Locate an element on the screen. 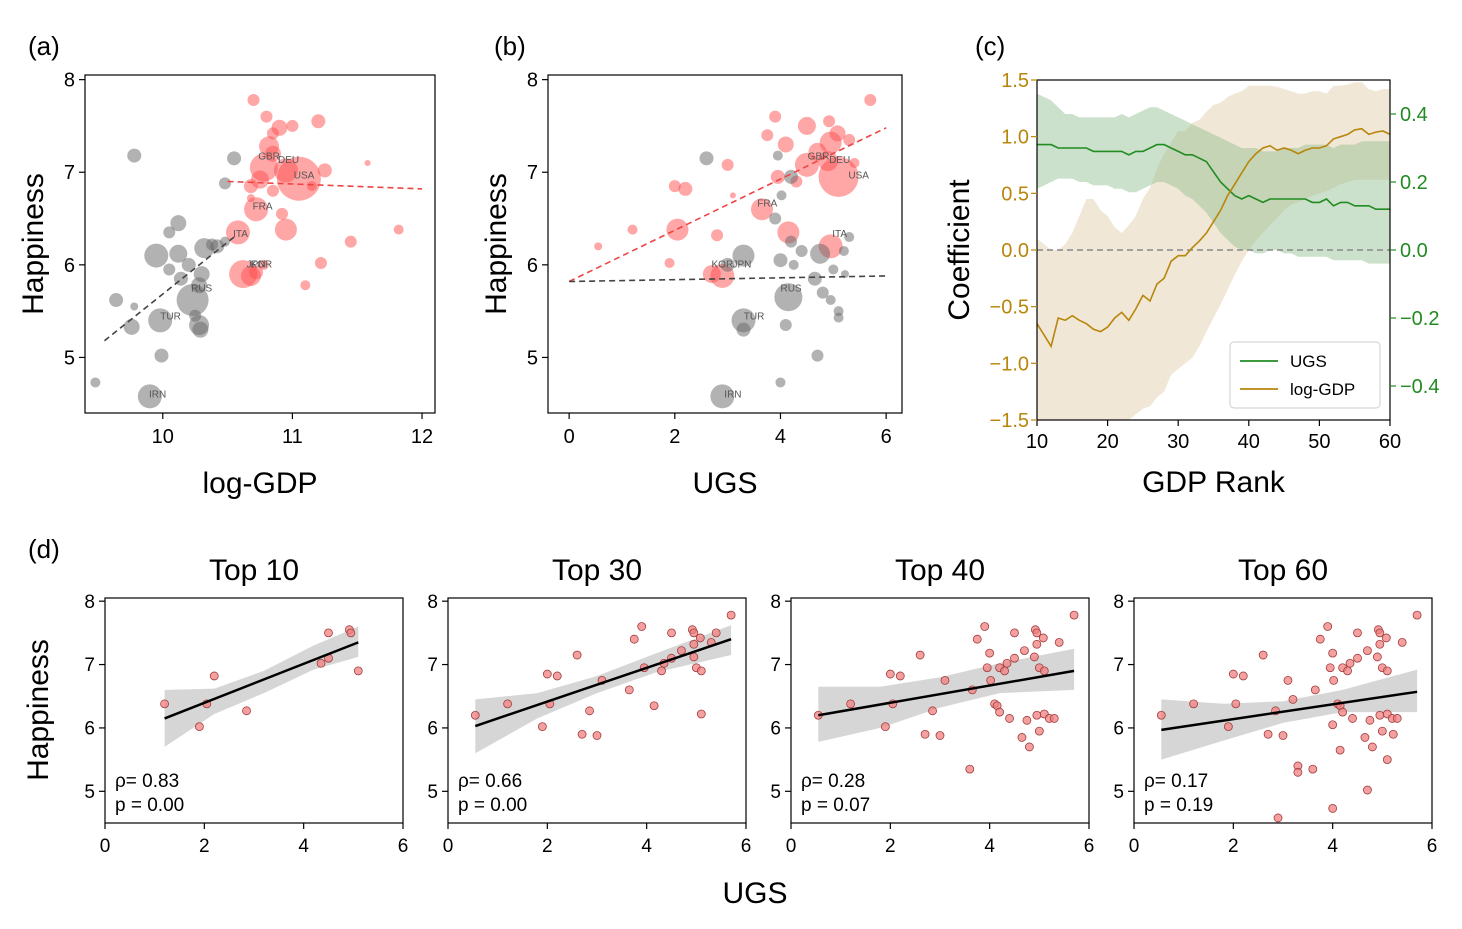  panel-d-1-ytick-label: 6 is located at coordinates (89, 729).